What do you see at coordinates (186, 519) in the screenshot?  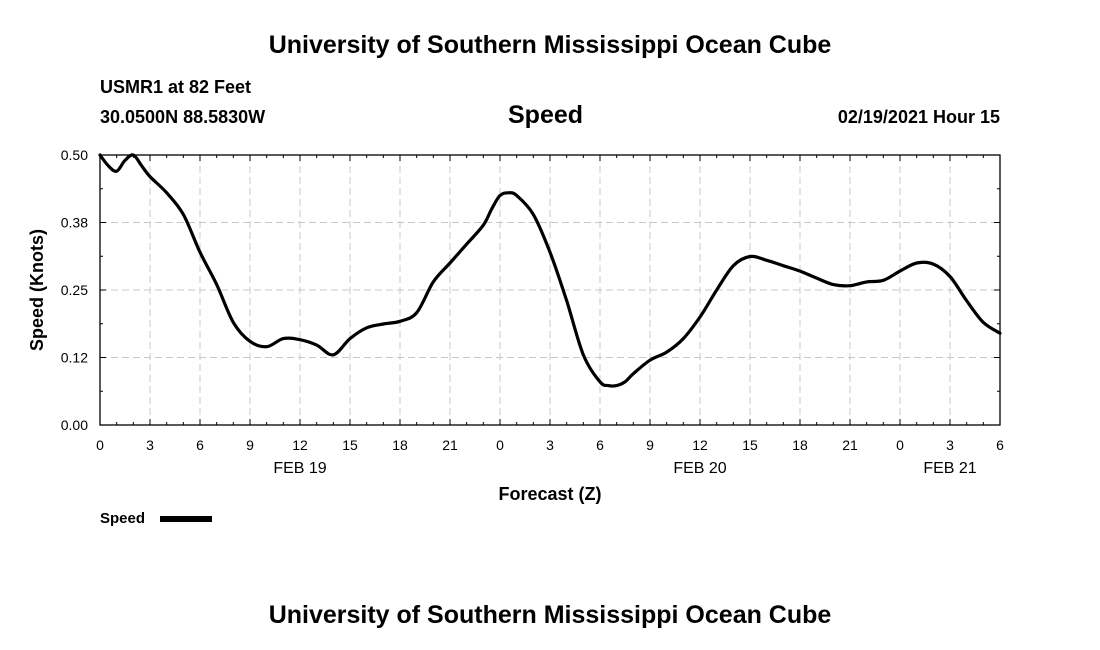 I see `legend-line-swatch` at bounding box center [186, 519].